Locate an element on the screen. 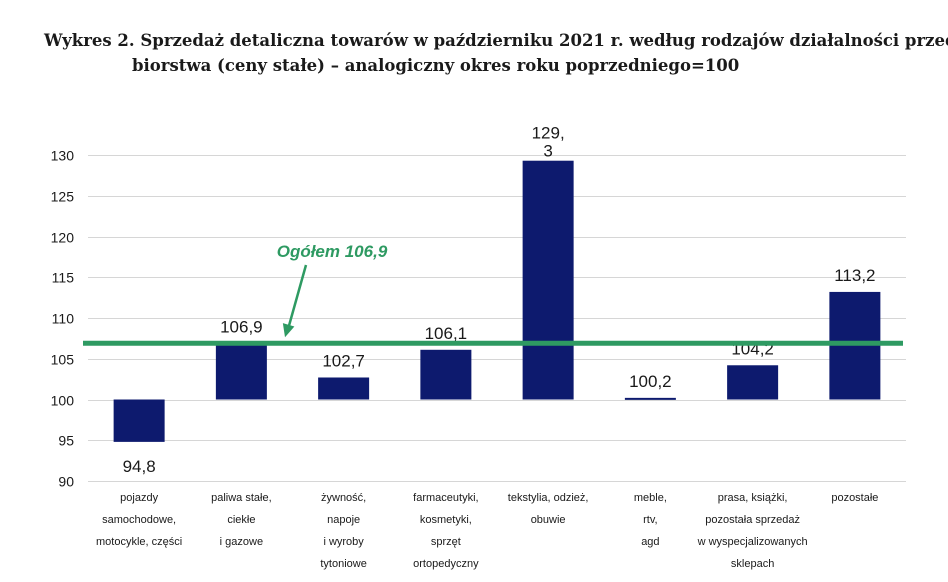 This screenshot has width=948, height=582. category-label-line: tekstylia, odzież, is located at coordinates (548, 498).